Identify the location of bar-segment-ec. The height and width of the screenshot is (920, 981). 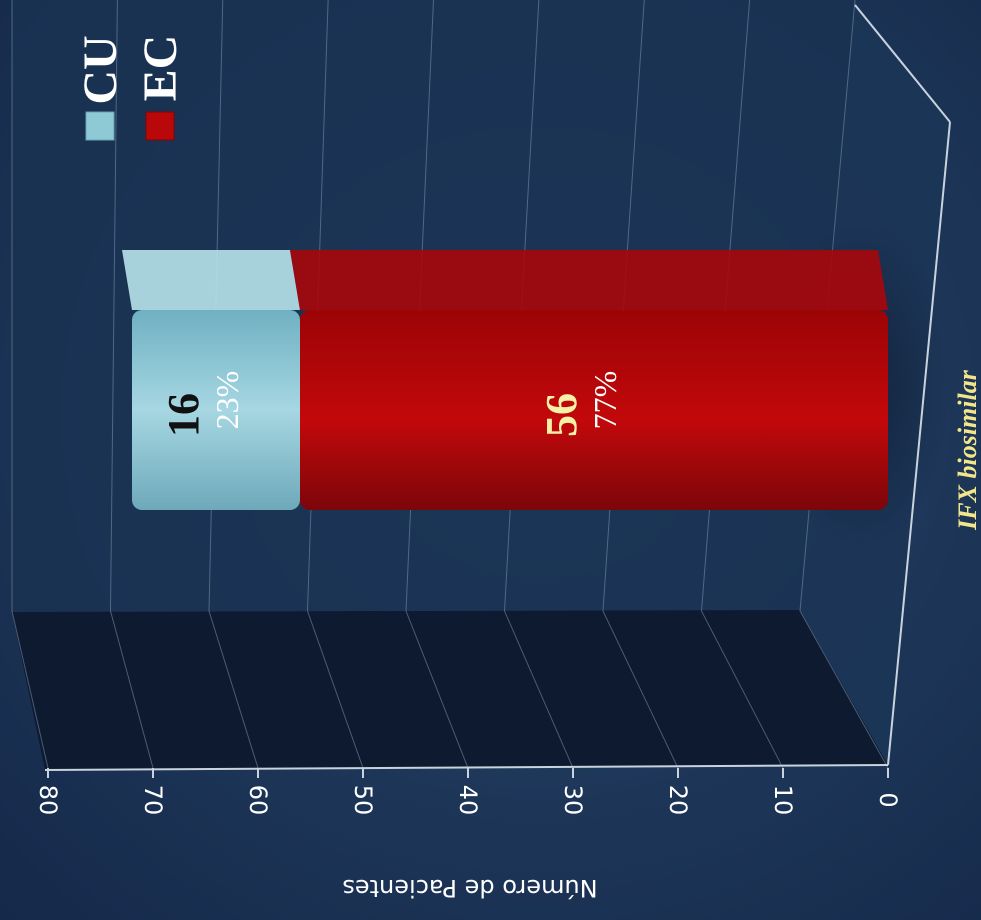
(594, 410).